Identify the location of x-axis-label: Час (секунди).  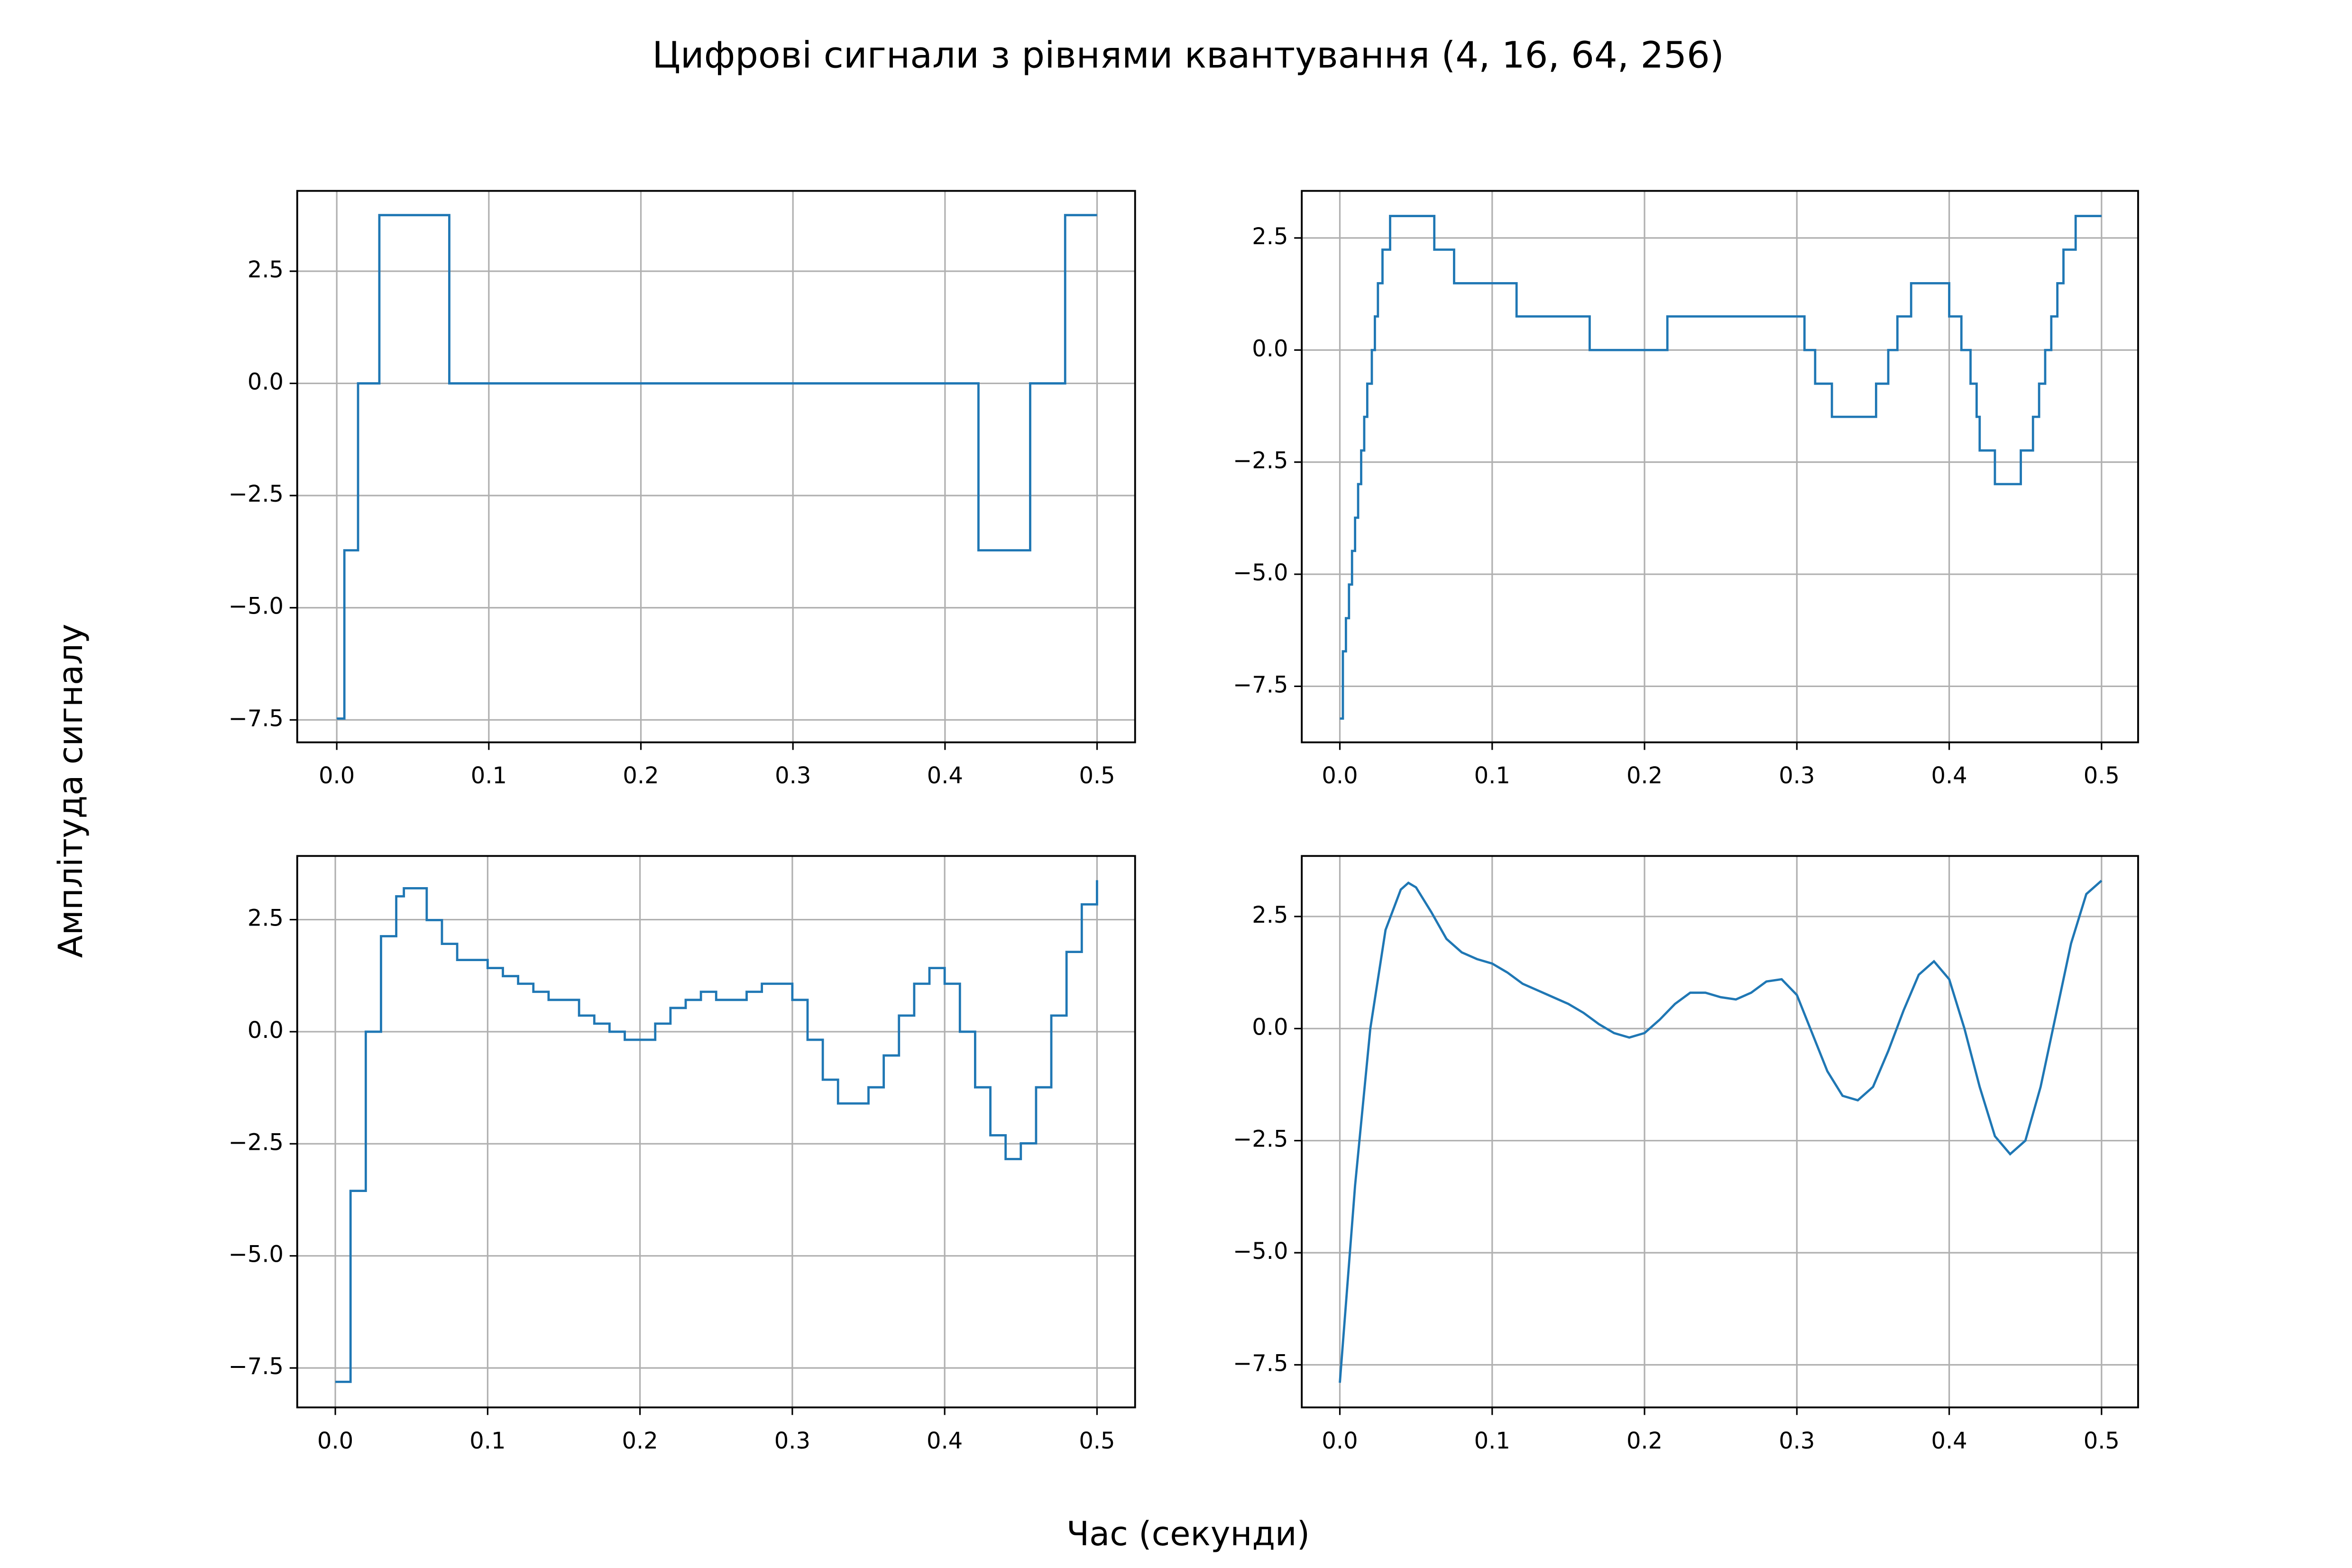
(1188, 1533).